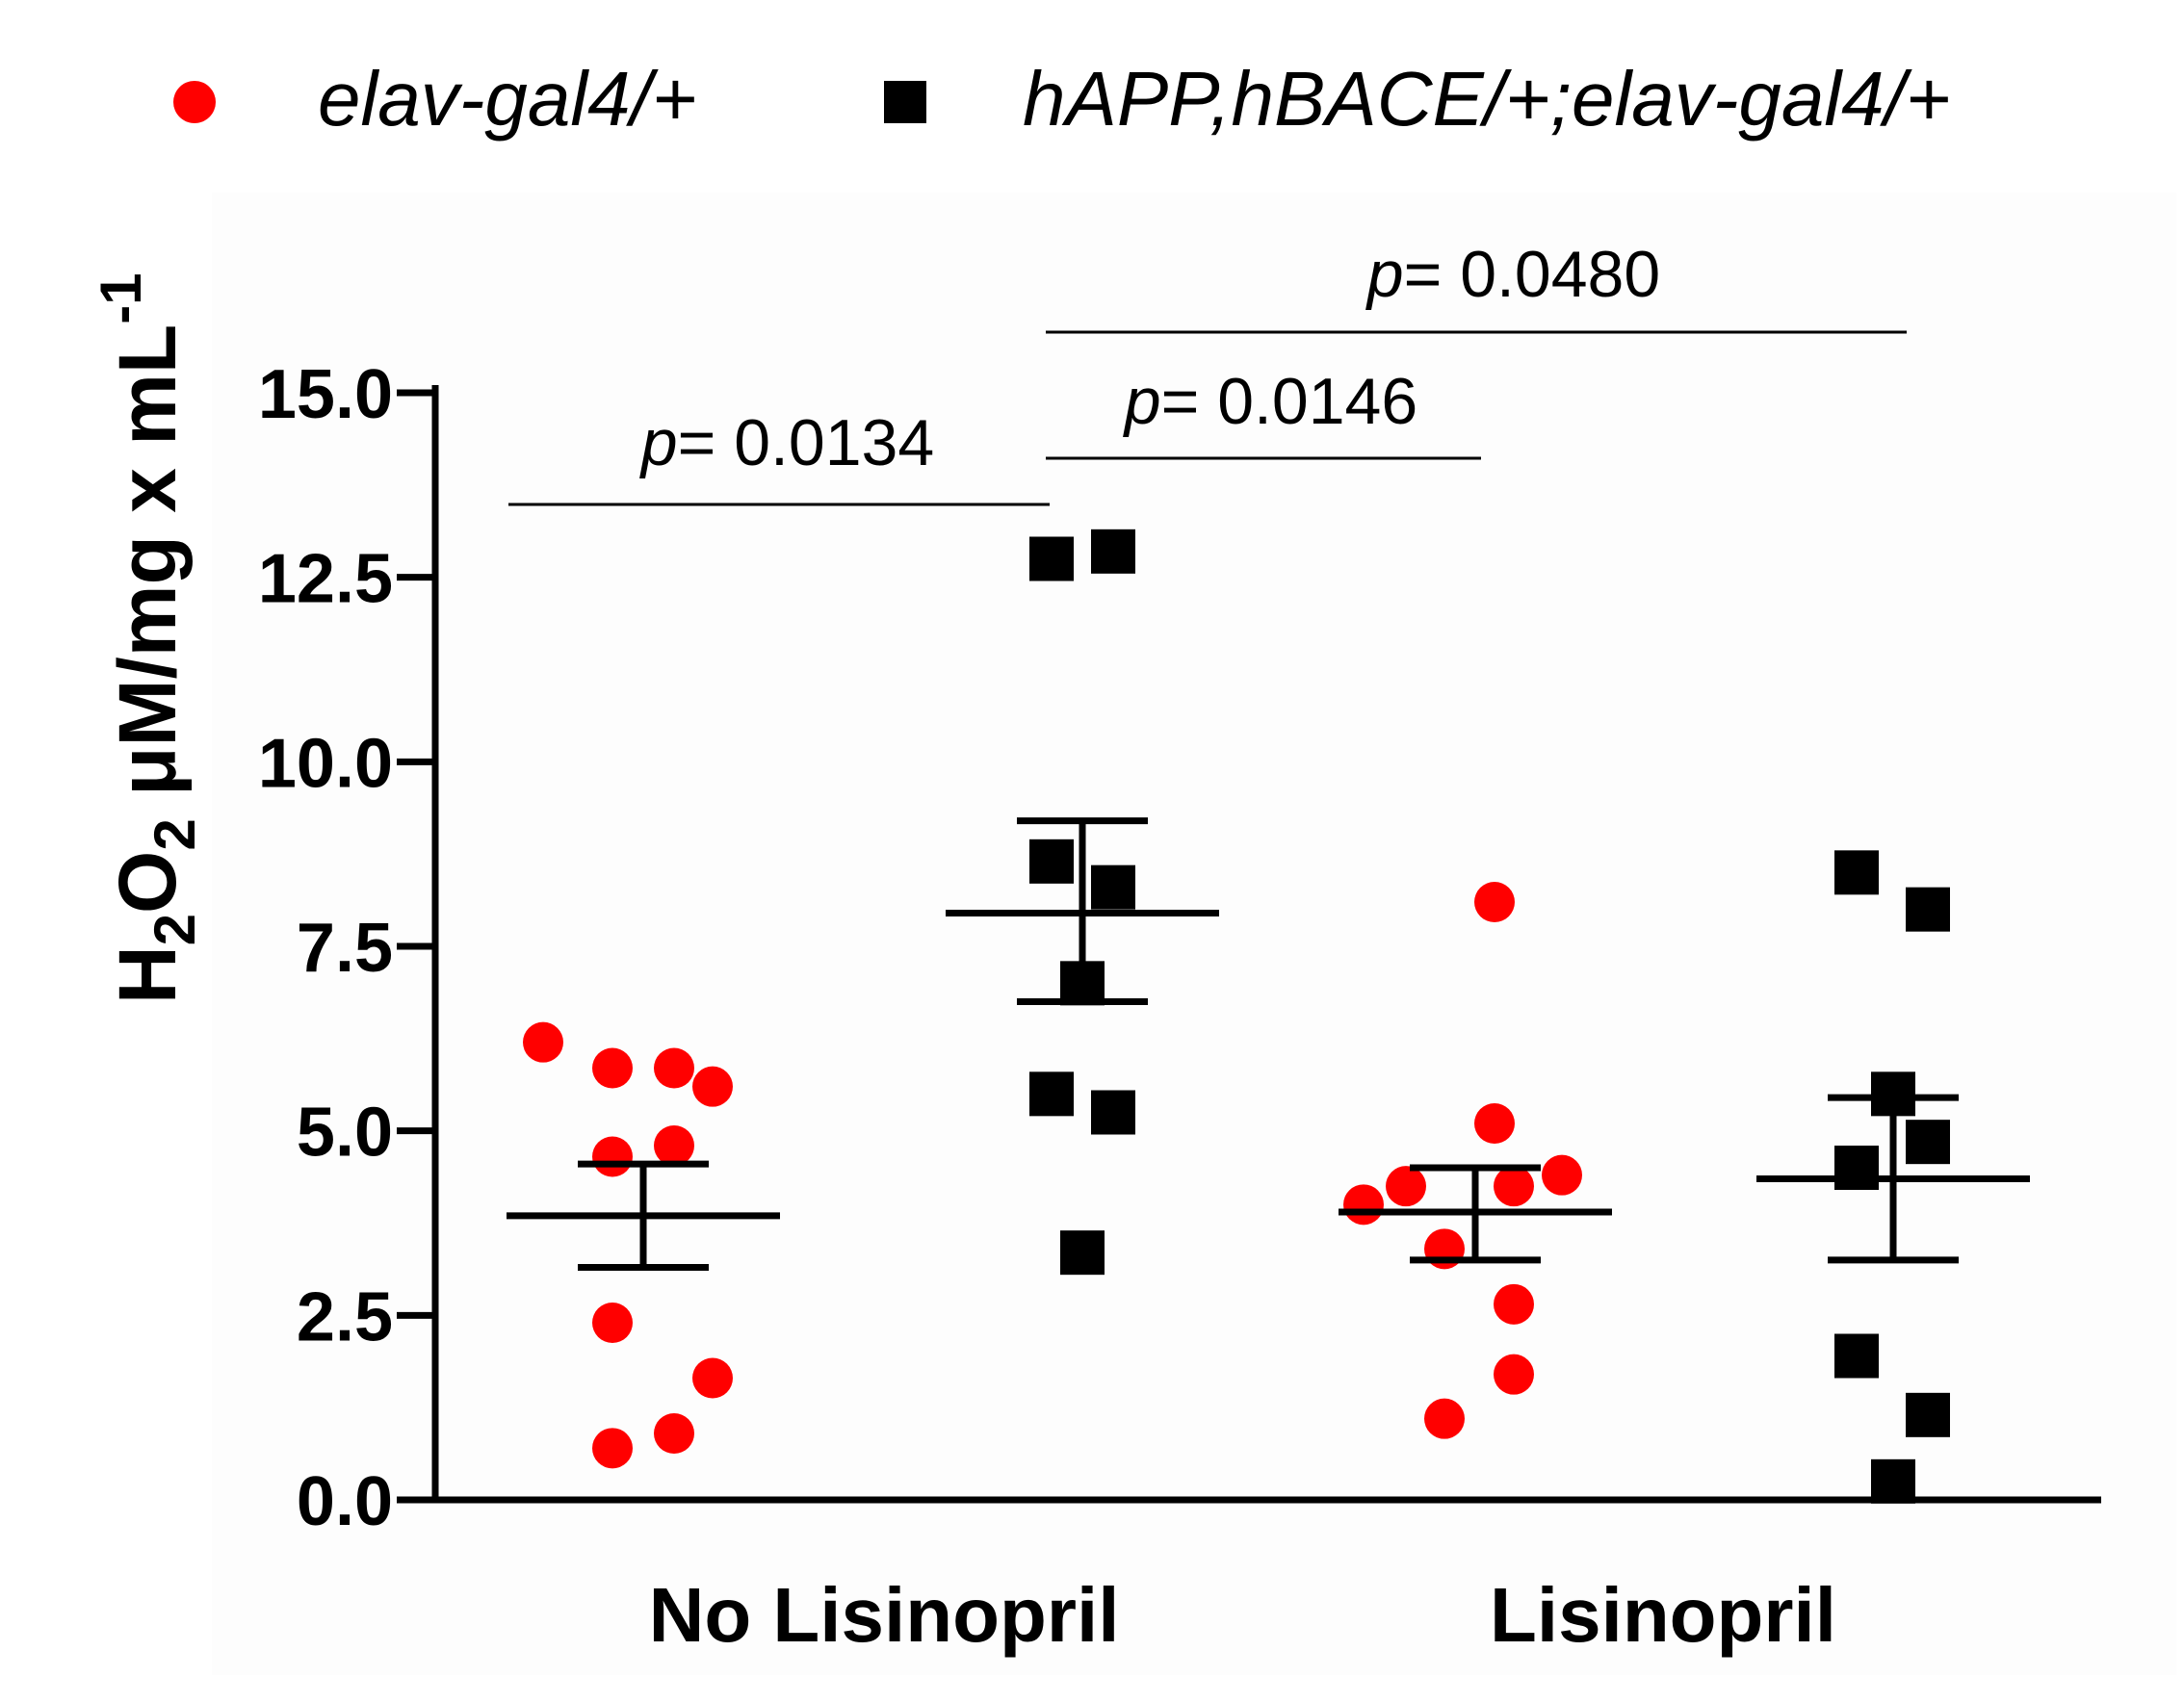 This screenshot has height=1703, width=2184. Describe the element at coordinates (325, 579) in the screenshot. I see `y-tick-label: 12.5` at that location.